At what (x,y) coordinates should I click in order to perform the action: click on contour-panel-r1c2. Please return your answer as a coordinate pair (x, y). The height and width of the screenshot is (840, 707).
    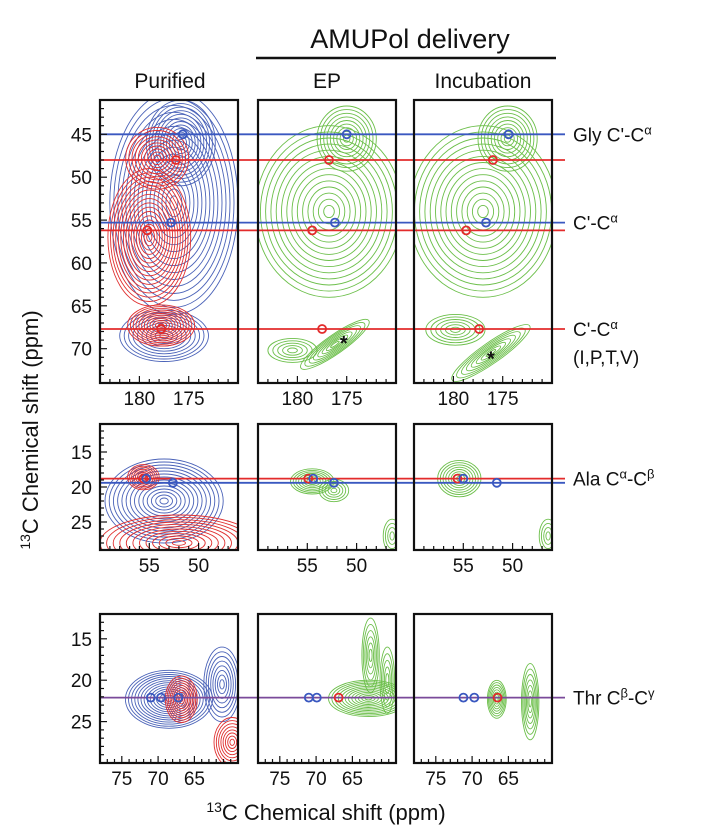
    Looking at the image, I should click on (327, 237).